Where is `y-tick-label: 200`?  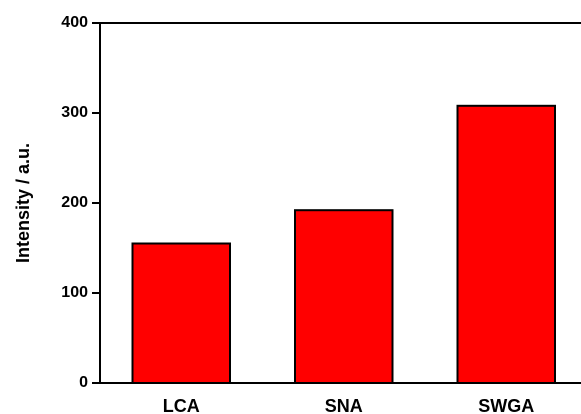
y-tick-label: 200 is located at coordinates (74, 202).